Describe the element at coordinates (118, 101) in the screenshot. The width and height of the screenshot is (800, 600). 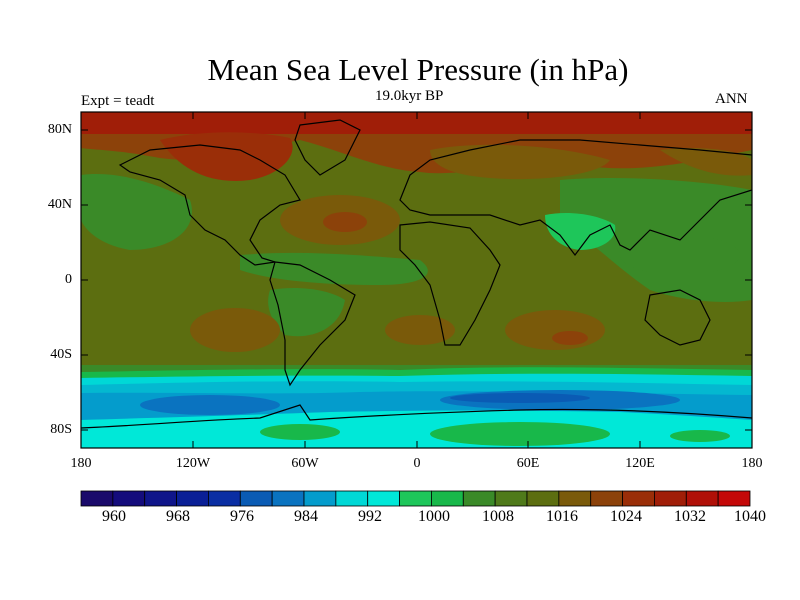
I see `experiment-label: Expt = teadt` at that location.